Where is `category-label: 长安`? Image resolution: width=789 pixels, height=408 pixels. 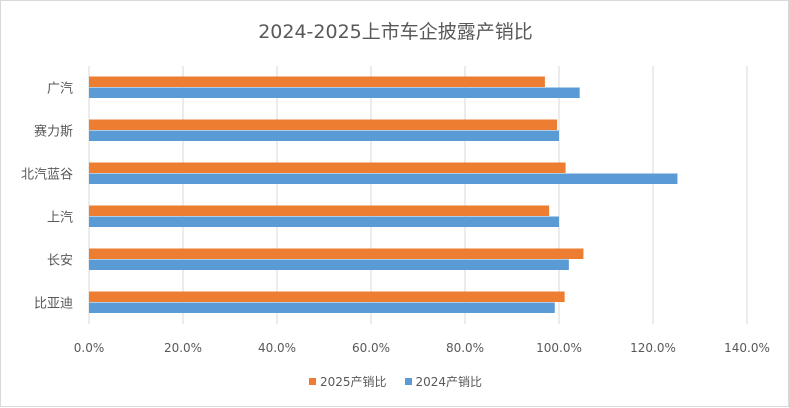 category-label: 长安 is located at coordinates (60, 261).